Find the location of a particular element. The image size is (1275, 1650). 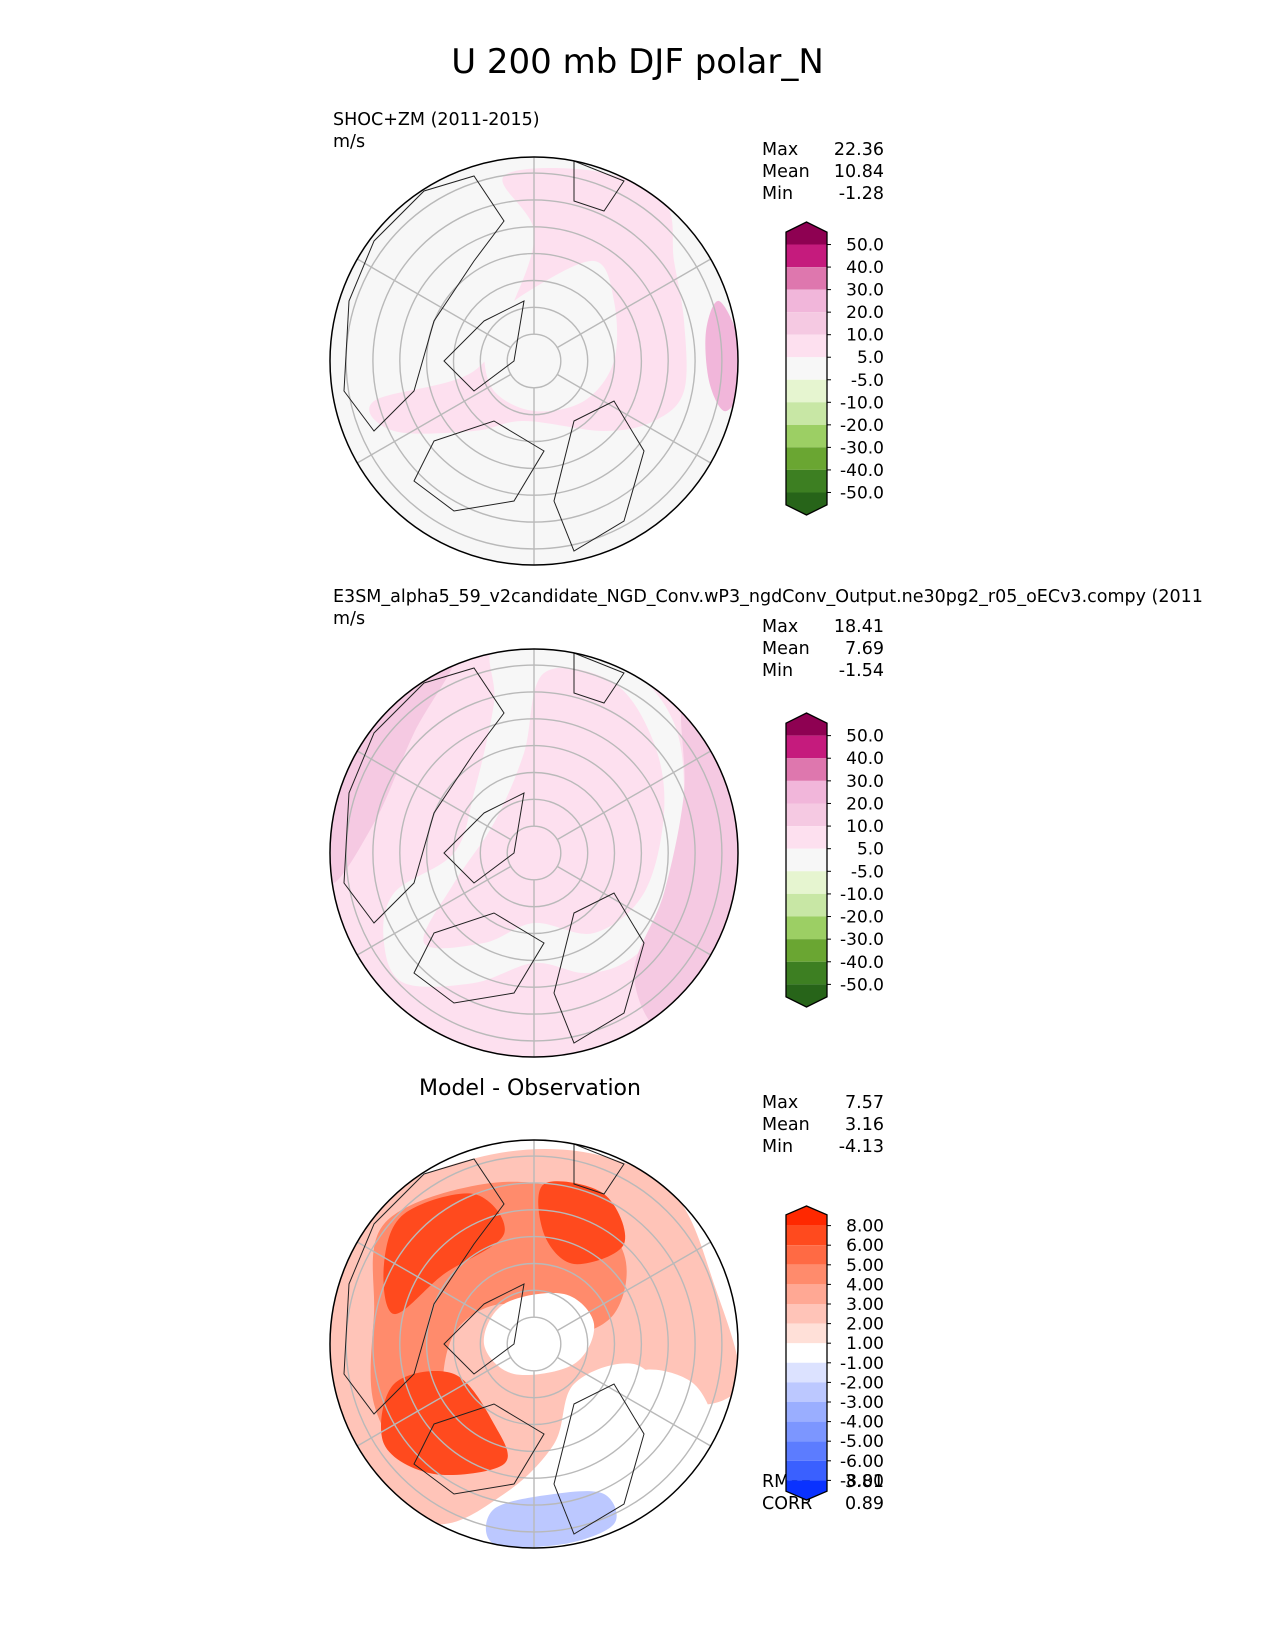

figure-title: U 200 mb DJF polar_N is located at coordinates (637, 62).